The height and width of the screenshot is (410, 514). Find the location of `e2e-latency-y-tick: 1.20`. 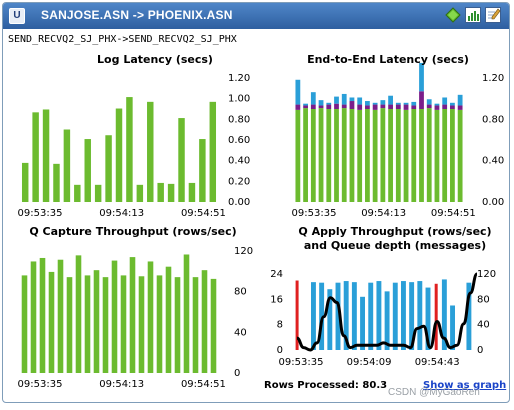

e2e-latency-y-tick: 1.20 is located at coordinates (493, 78).